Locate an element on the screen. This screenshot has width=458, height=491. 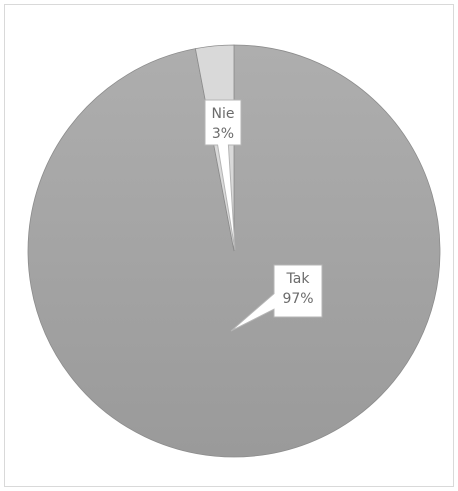
pie-slice-nie is located at coordinates (214, 148).